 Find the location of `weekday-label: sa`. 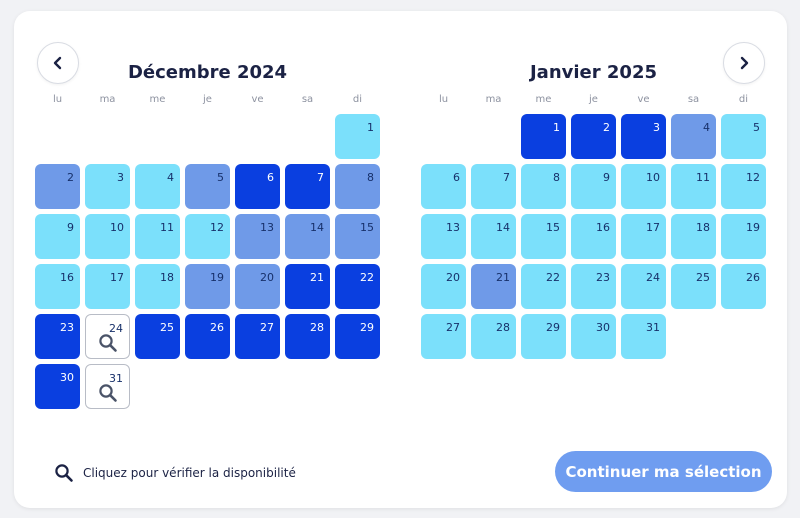

weekday-label: sa is located at coordinates (693, 99).